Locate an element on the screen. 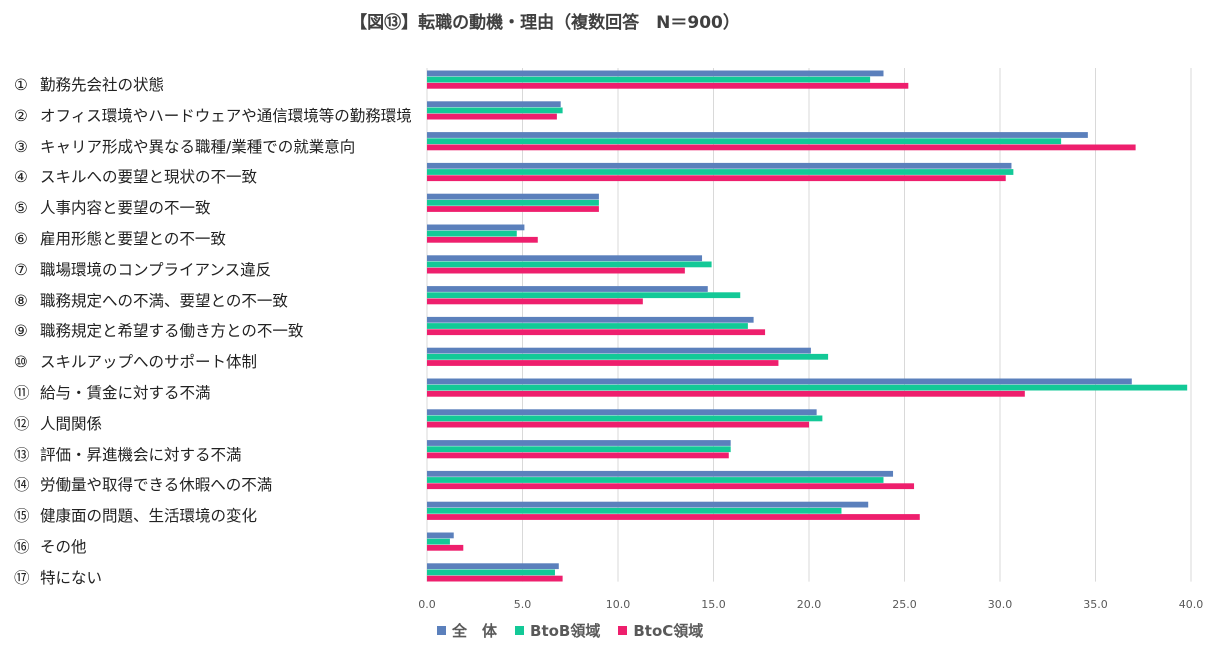  x-tick-label: 40.0 is located at coordinates (1191, 604).